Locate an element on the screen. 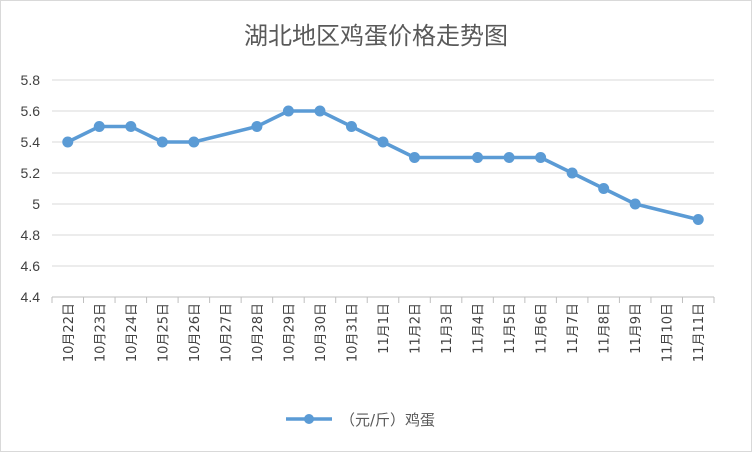  x-tick-label: 10月23日 is located at coordinates (100, 332).